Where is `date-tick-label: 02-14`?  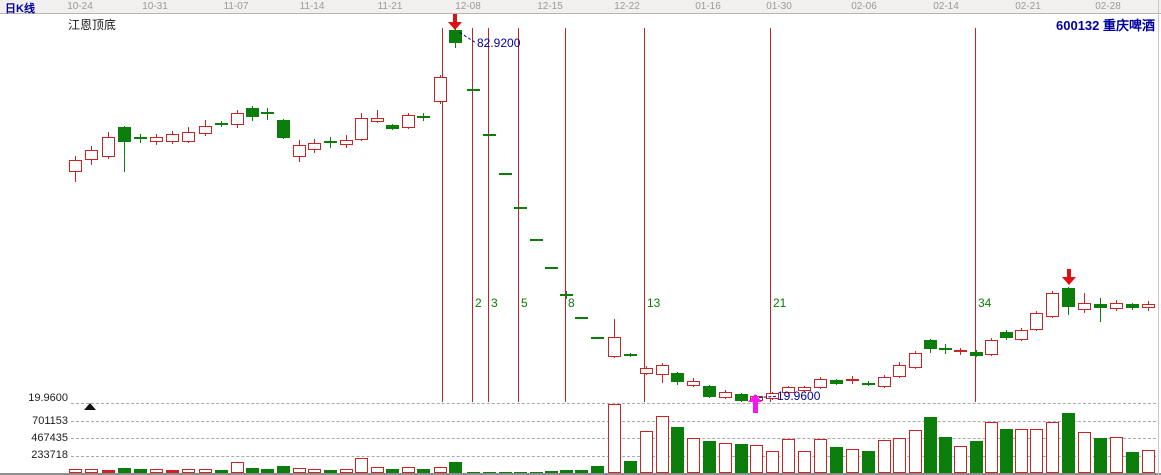
date-tick-label: 02-14 is located at coordinates (946, 6).